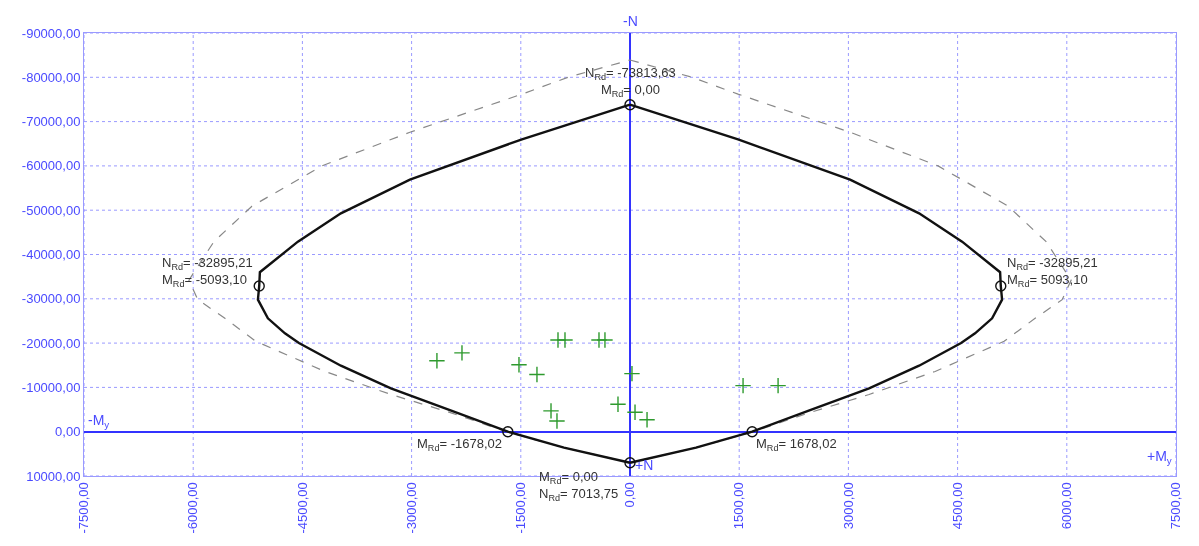 The height and width of the screenshot is (546, 1199). Describe the element at coordinates (630, 21) in the screenshot. I see `text: -N` at that location.